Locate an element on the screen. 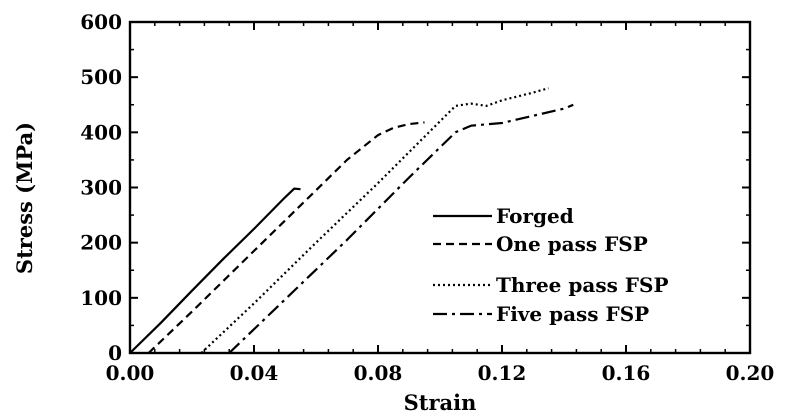 The width and height of the screenshot is (787, 415). x-axis-title: Strain is located at coordinates (440, 402).